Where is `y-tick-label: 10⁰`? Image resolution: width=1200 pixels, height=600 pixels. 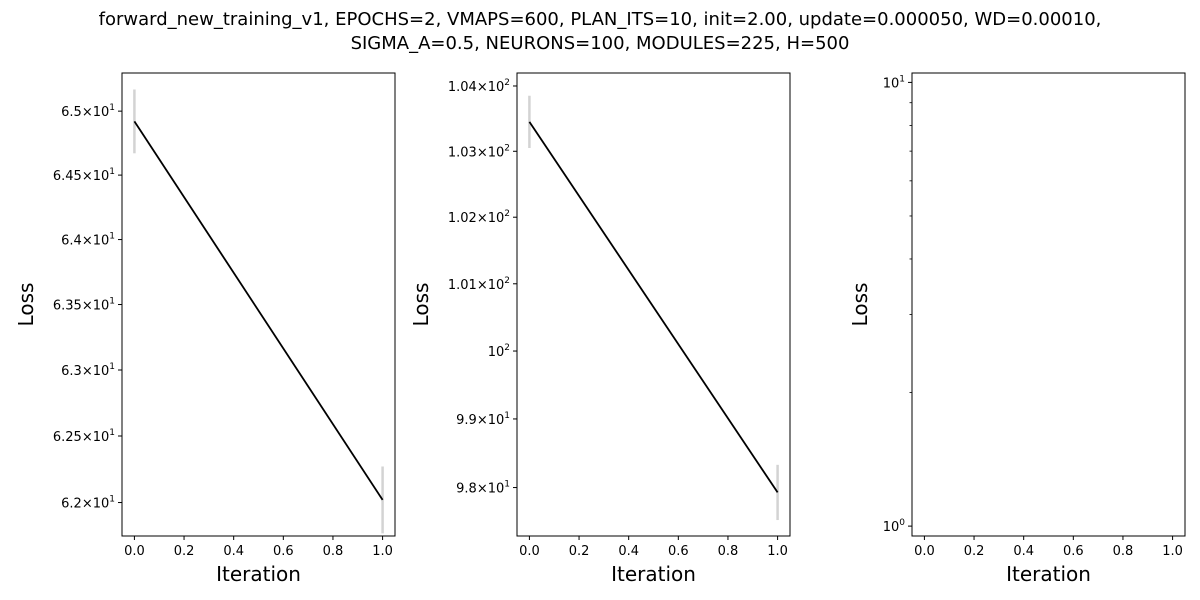 y-tick-label: 10⁰ is located at coordinates (894, 526).